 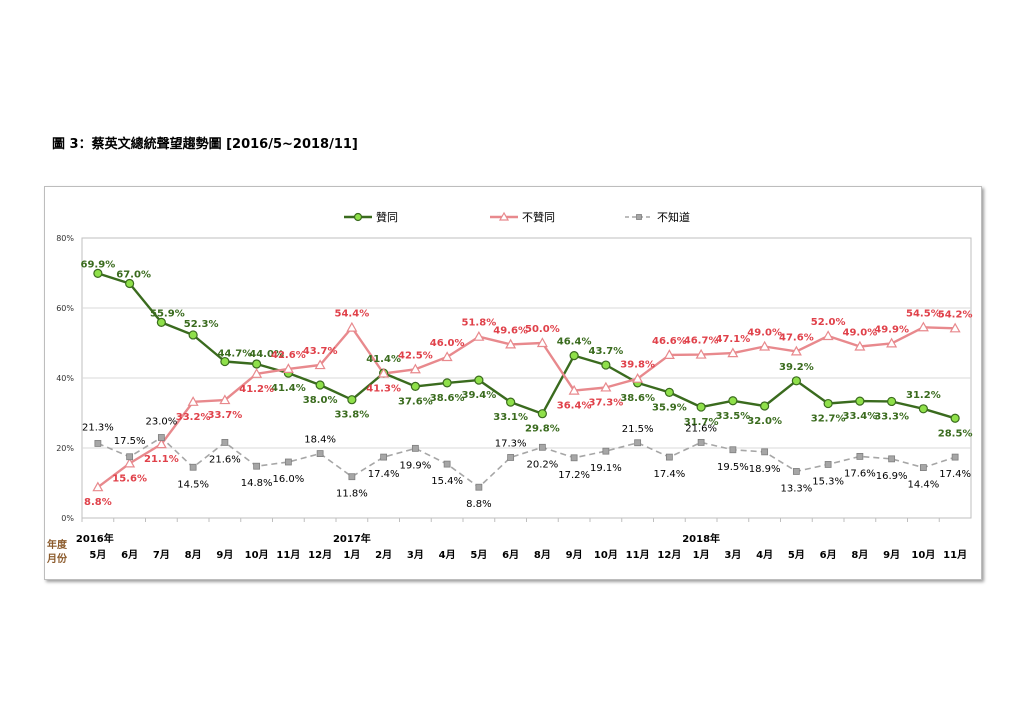 What do you see at coordinates (733, 339) in the screenshot?
I see `data-label: 47.1%` at bounding box center [733, 339].